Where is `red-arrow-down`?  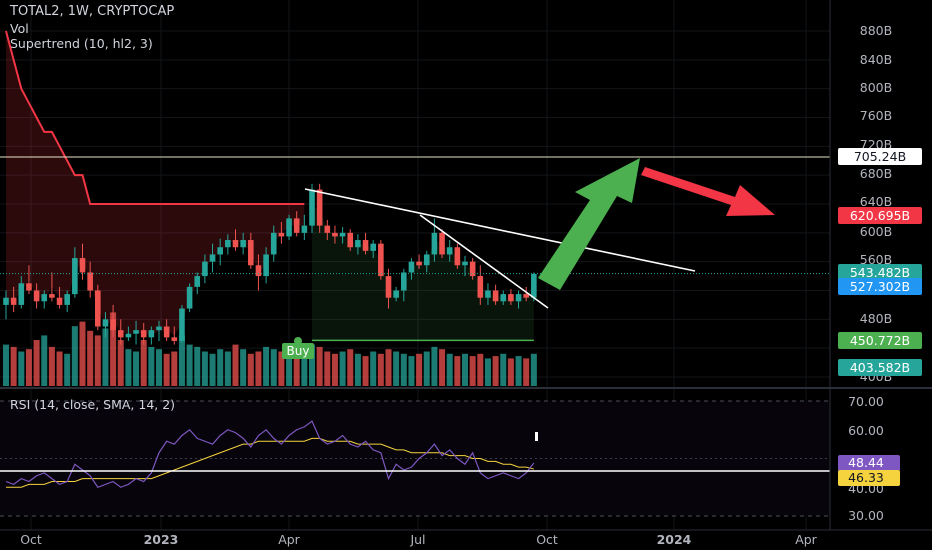 red-arrow-down is located at coordinates (708, 191).